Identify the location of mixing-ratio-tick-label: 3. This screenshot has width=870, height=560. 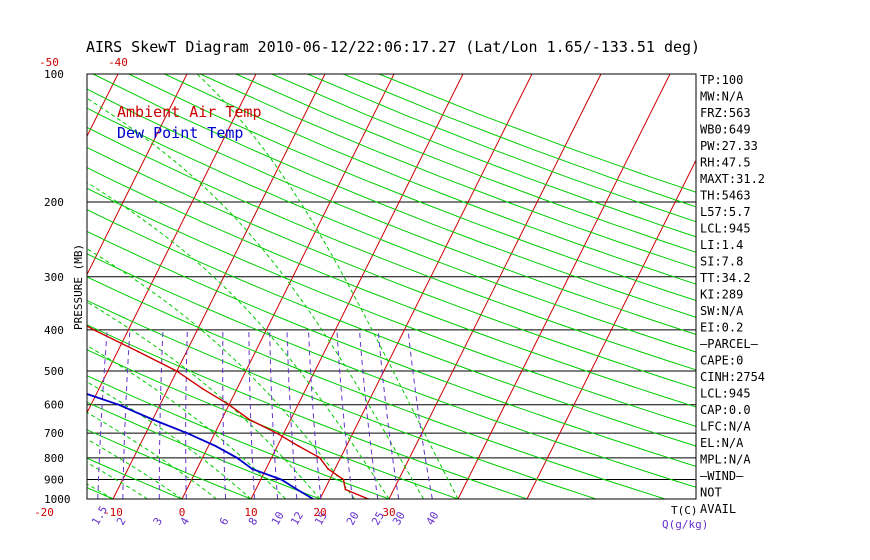
(158, 521).